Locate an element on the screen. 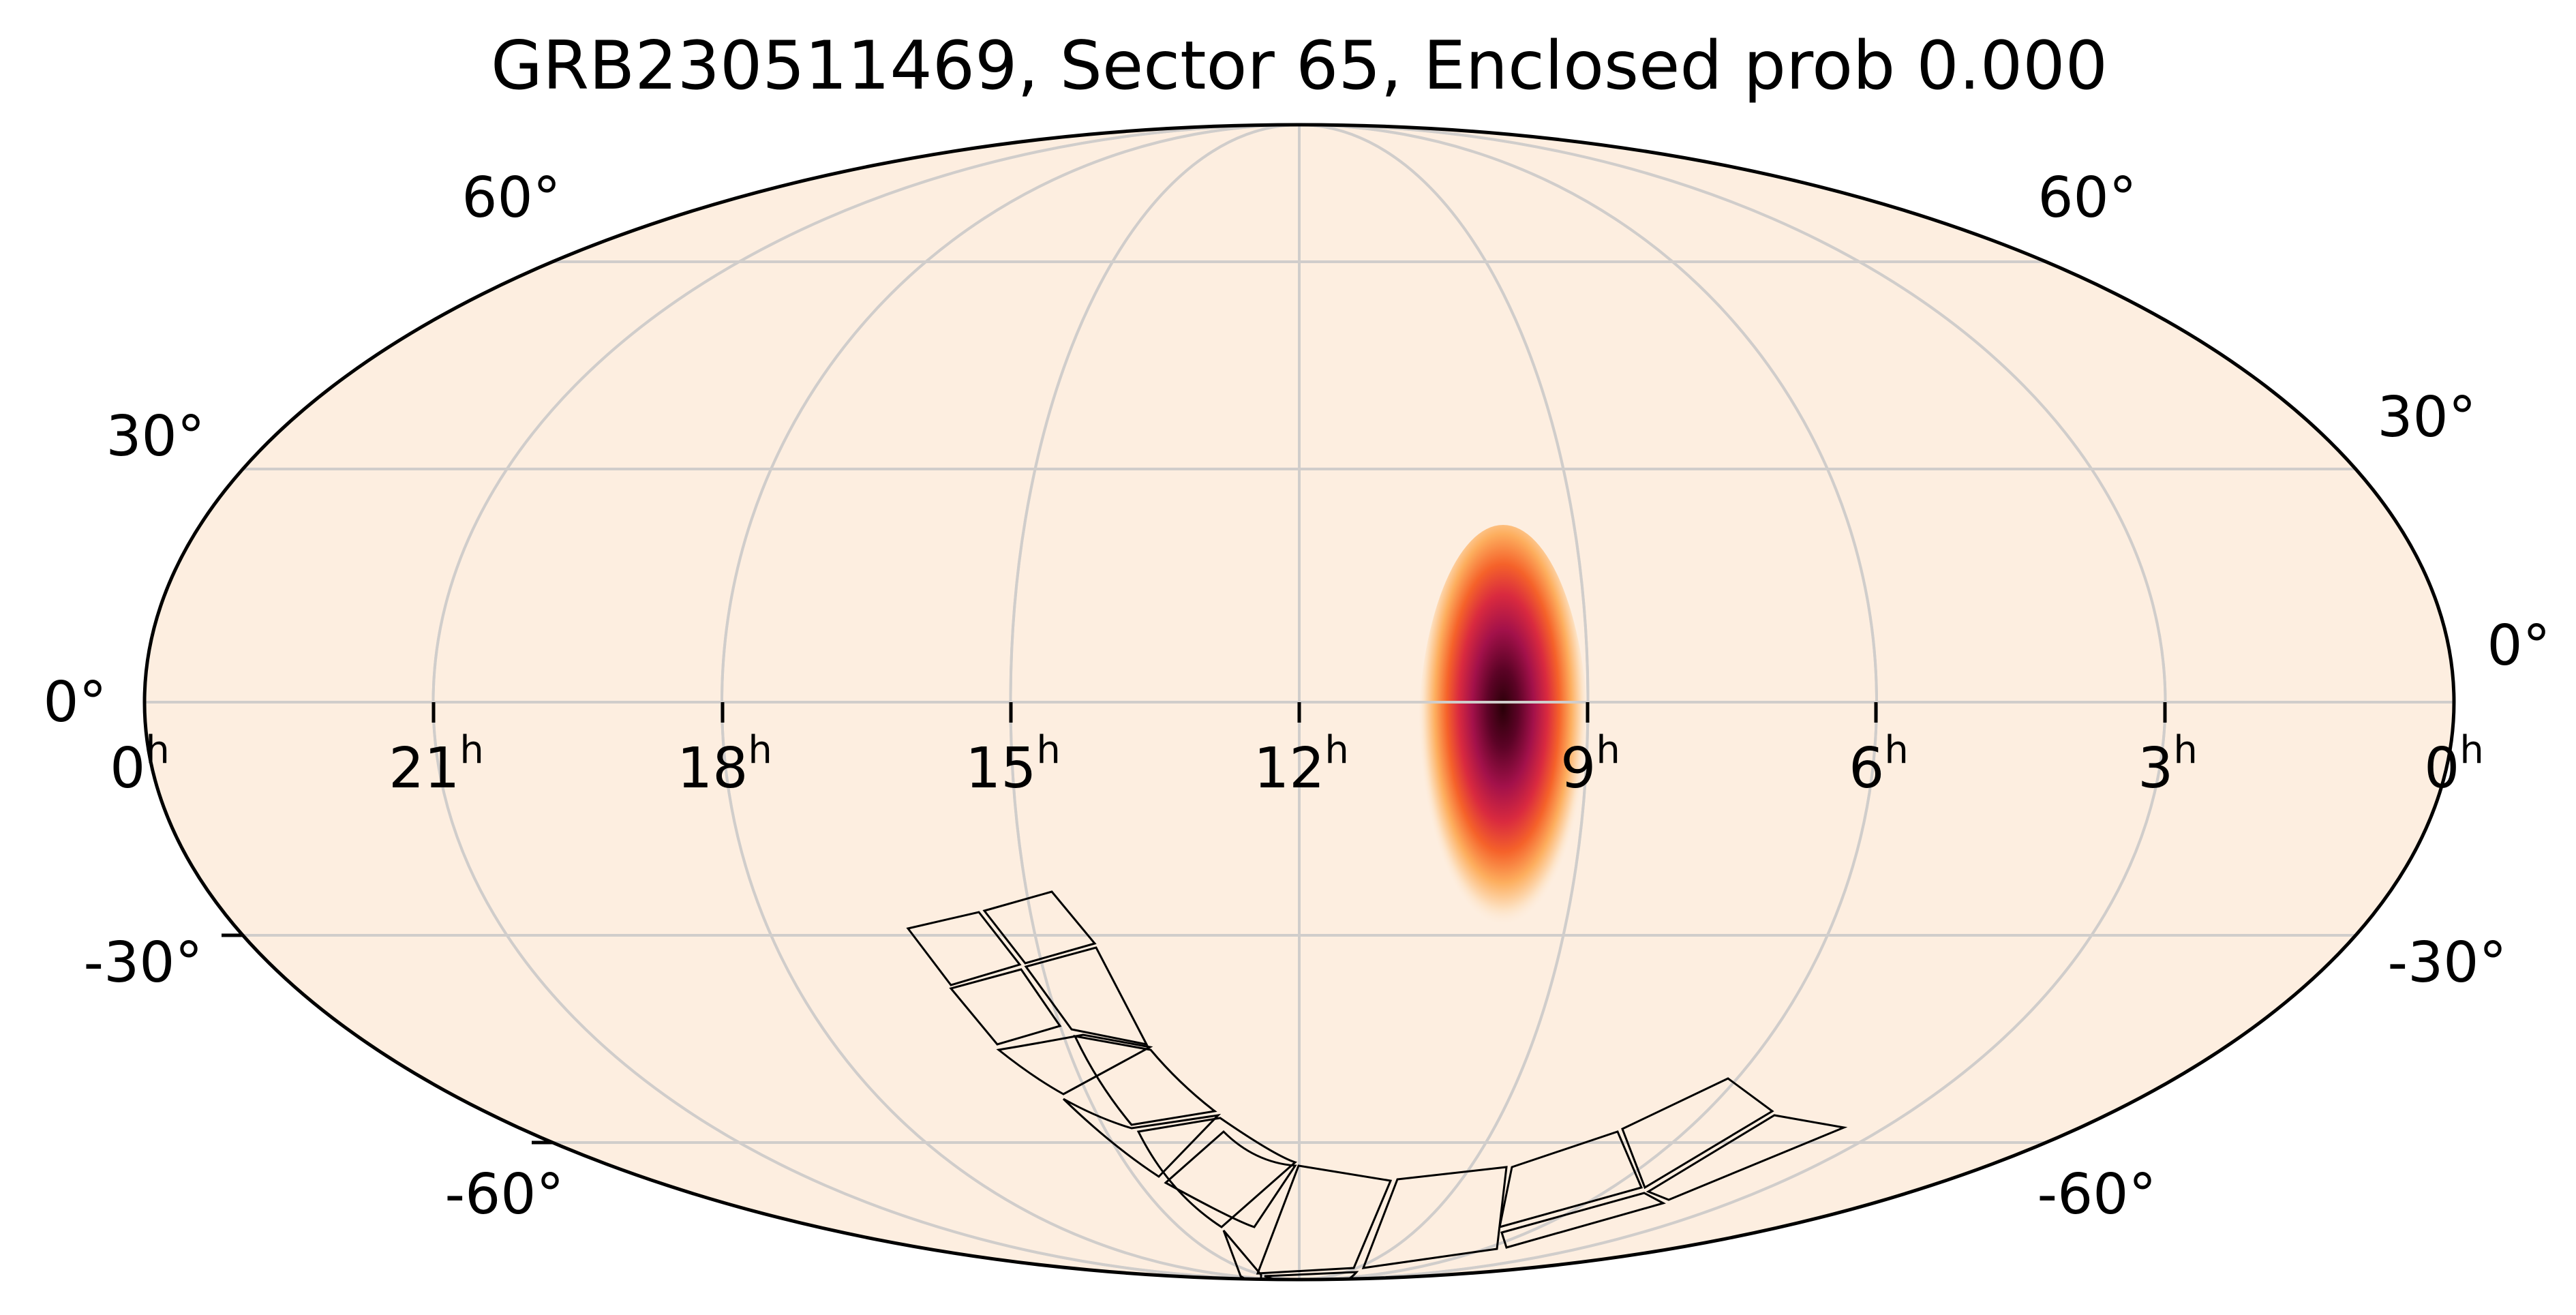 This screenshot has height=1315, width=2576. ra-labels: 0h 21h 18h 15h 12h 9h 6h 3h 0h is located at coordinates (1297, 765).